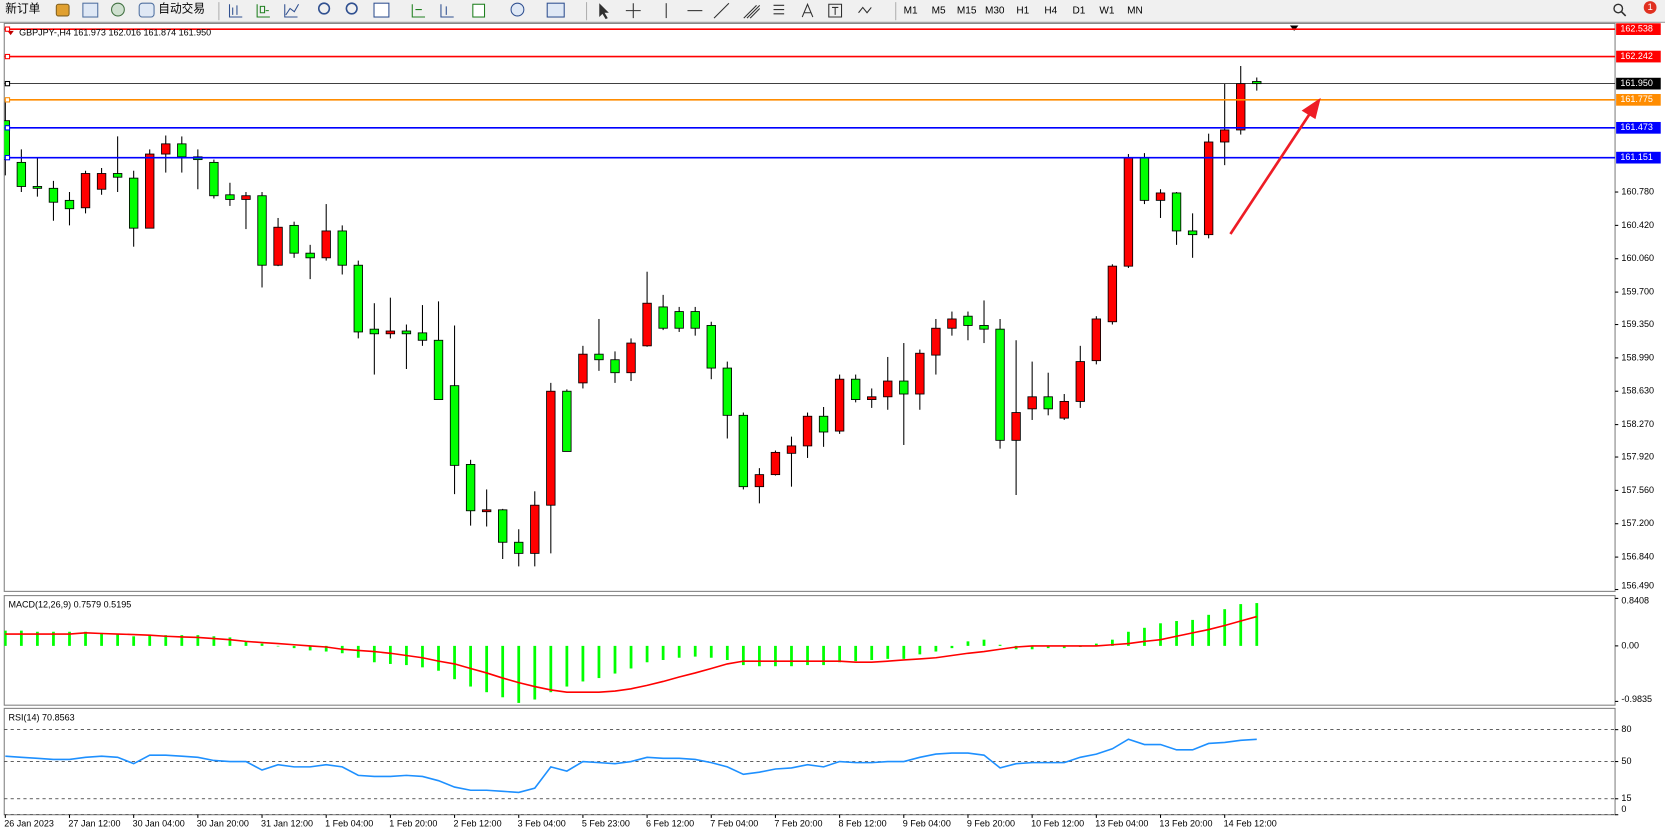 Image resolution: width=1665 pixels, height=836 pixels. Describe the element at coordinates (1022, 10) in the screenshot. I see `timeframe-button: H1` at that location.